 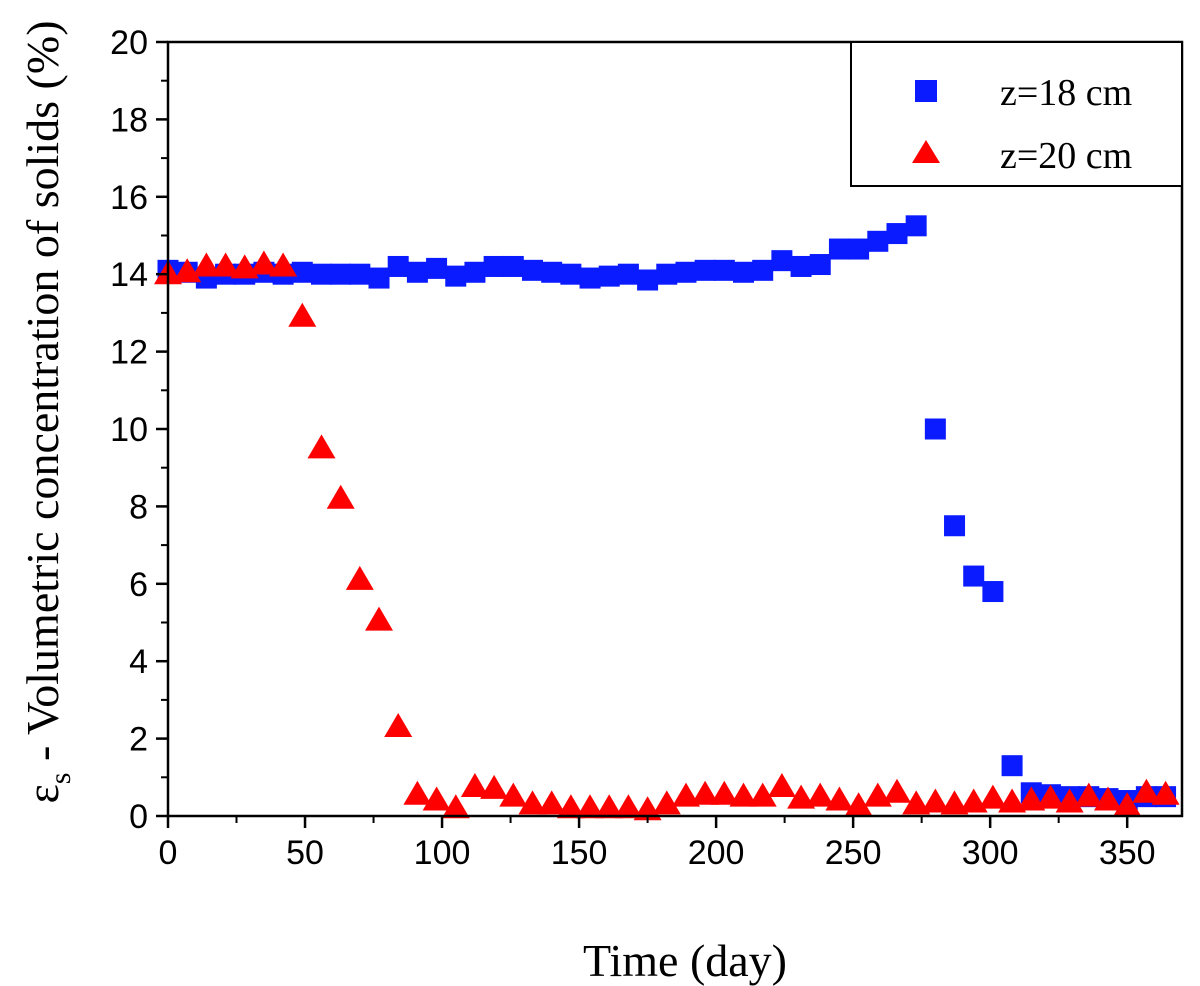 What do you see at coordinates (129, 430) in the screenshot?
I see `y-tick-label: 10` at bounding box center [129, 430].